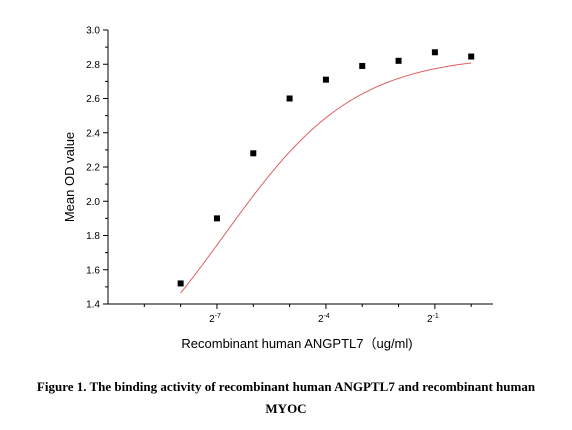 This screenshot has width=572, height=430. What do you see at coordinates (93, 99) in the screenshot?
I see `y-tick-label: 2.6` at bounding box center [93, 99].